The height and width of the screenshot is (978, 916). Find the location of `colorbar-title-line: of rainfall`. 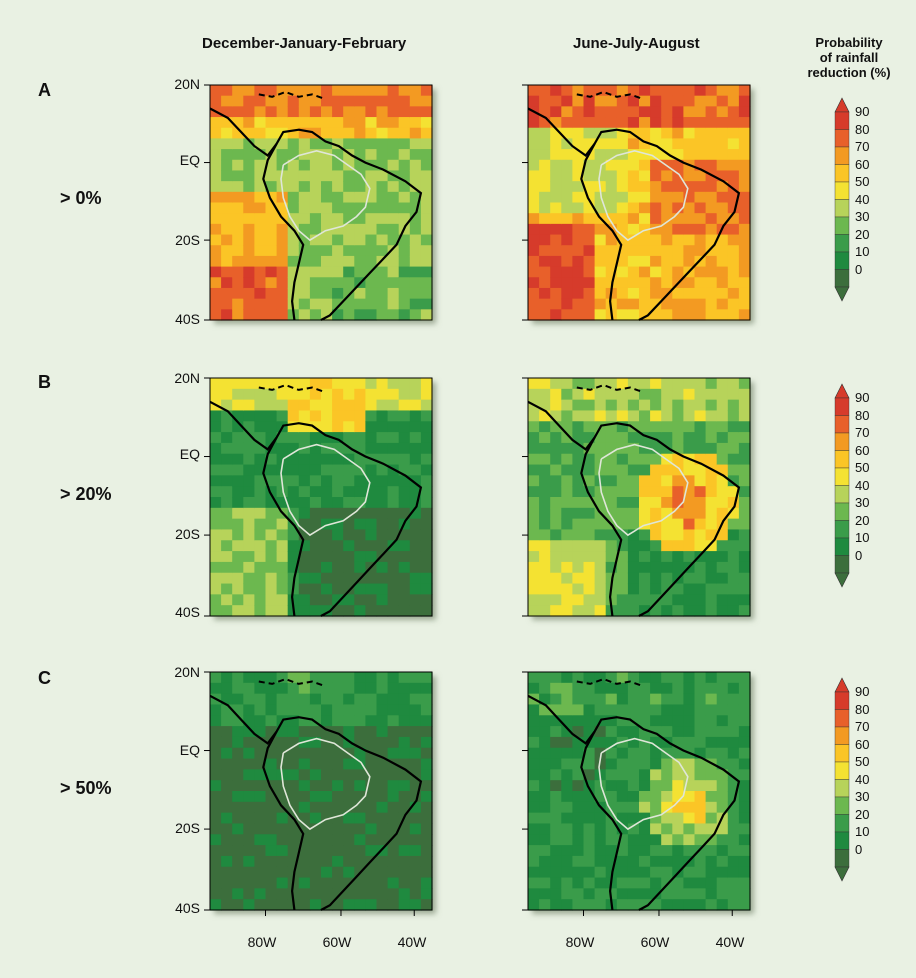

colorbar-title-line: of rainfall is located at coordinates (849, 57).